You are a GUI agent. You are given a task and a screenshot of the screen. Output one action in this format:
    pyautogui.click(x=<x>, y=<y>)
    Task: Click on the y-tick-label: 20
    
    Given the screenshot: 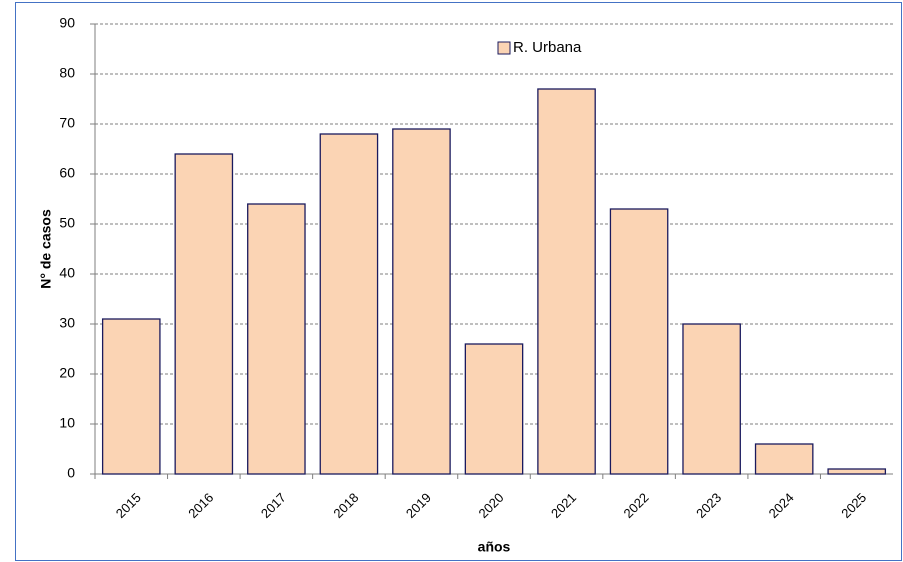 What is the action you would take?
    pyautogui.click(x=67, y=373)
    